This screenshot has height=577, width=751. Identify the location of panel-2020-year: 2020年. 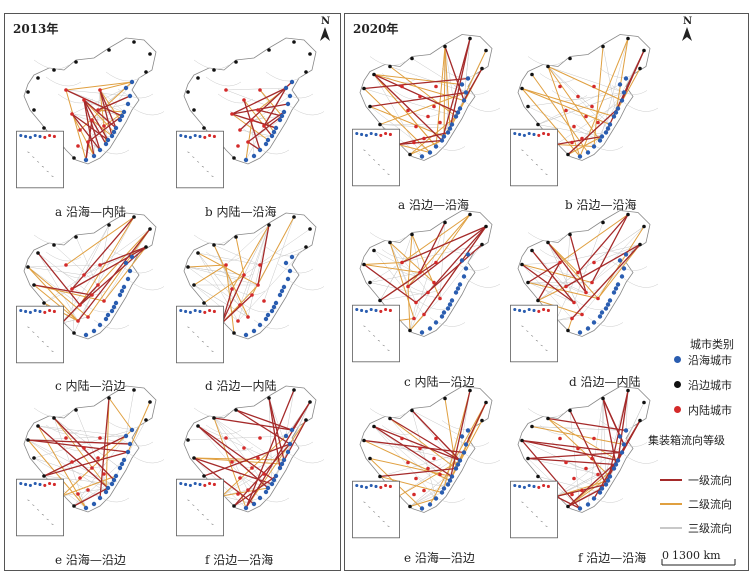
(376, 29).